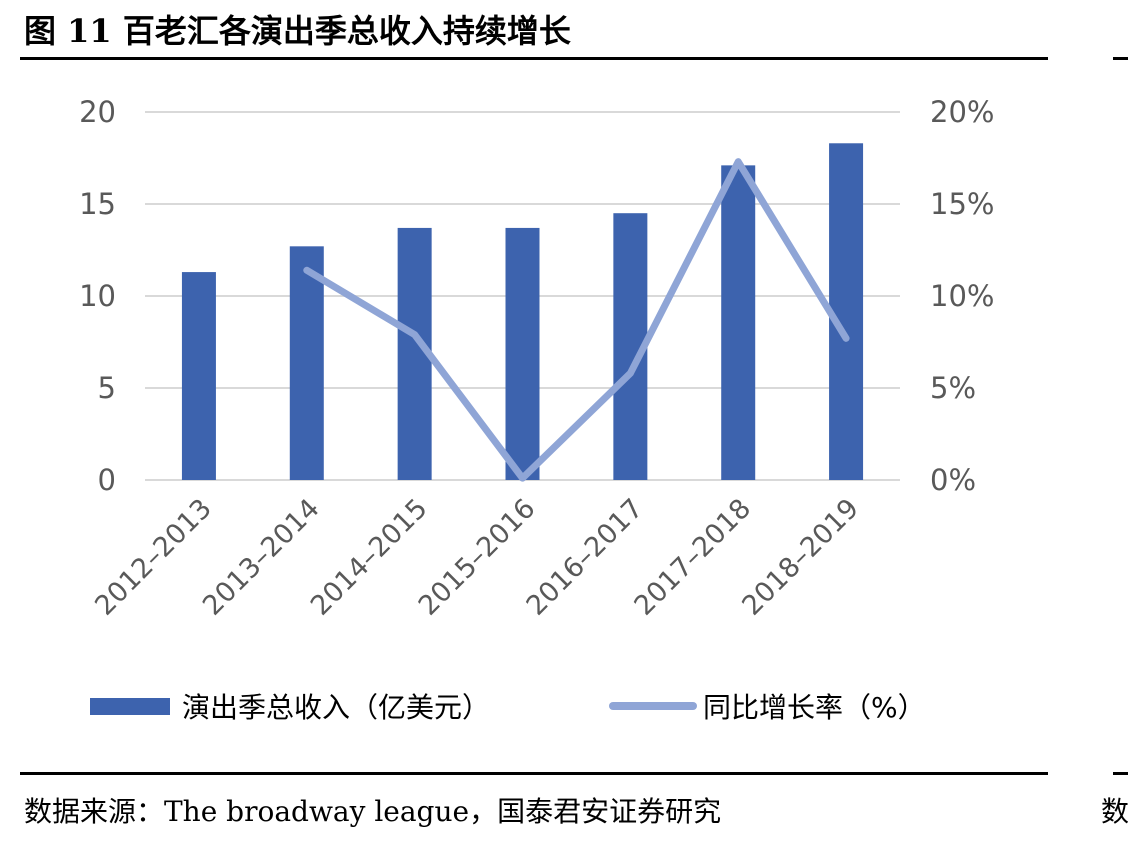 This screenshot has width=1128, height=844. I want to click on figure-title: 图 11 百老汇各演出季总收入持续增长, so click(297, 31).